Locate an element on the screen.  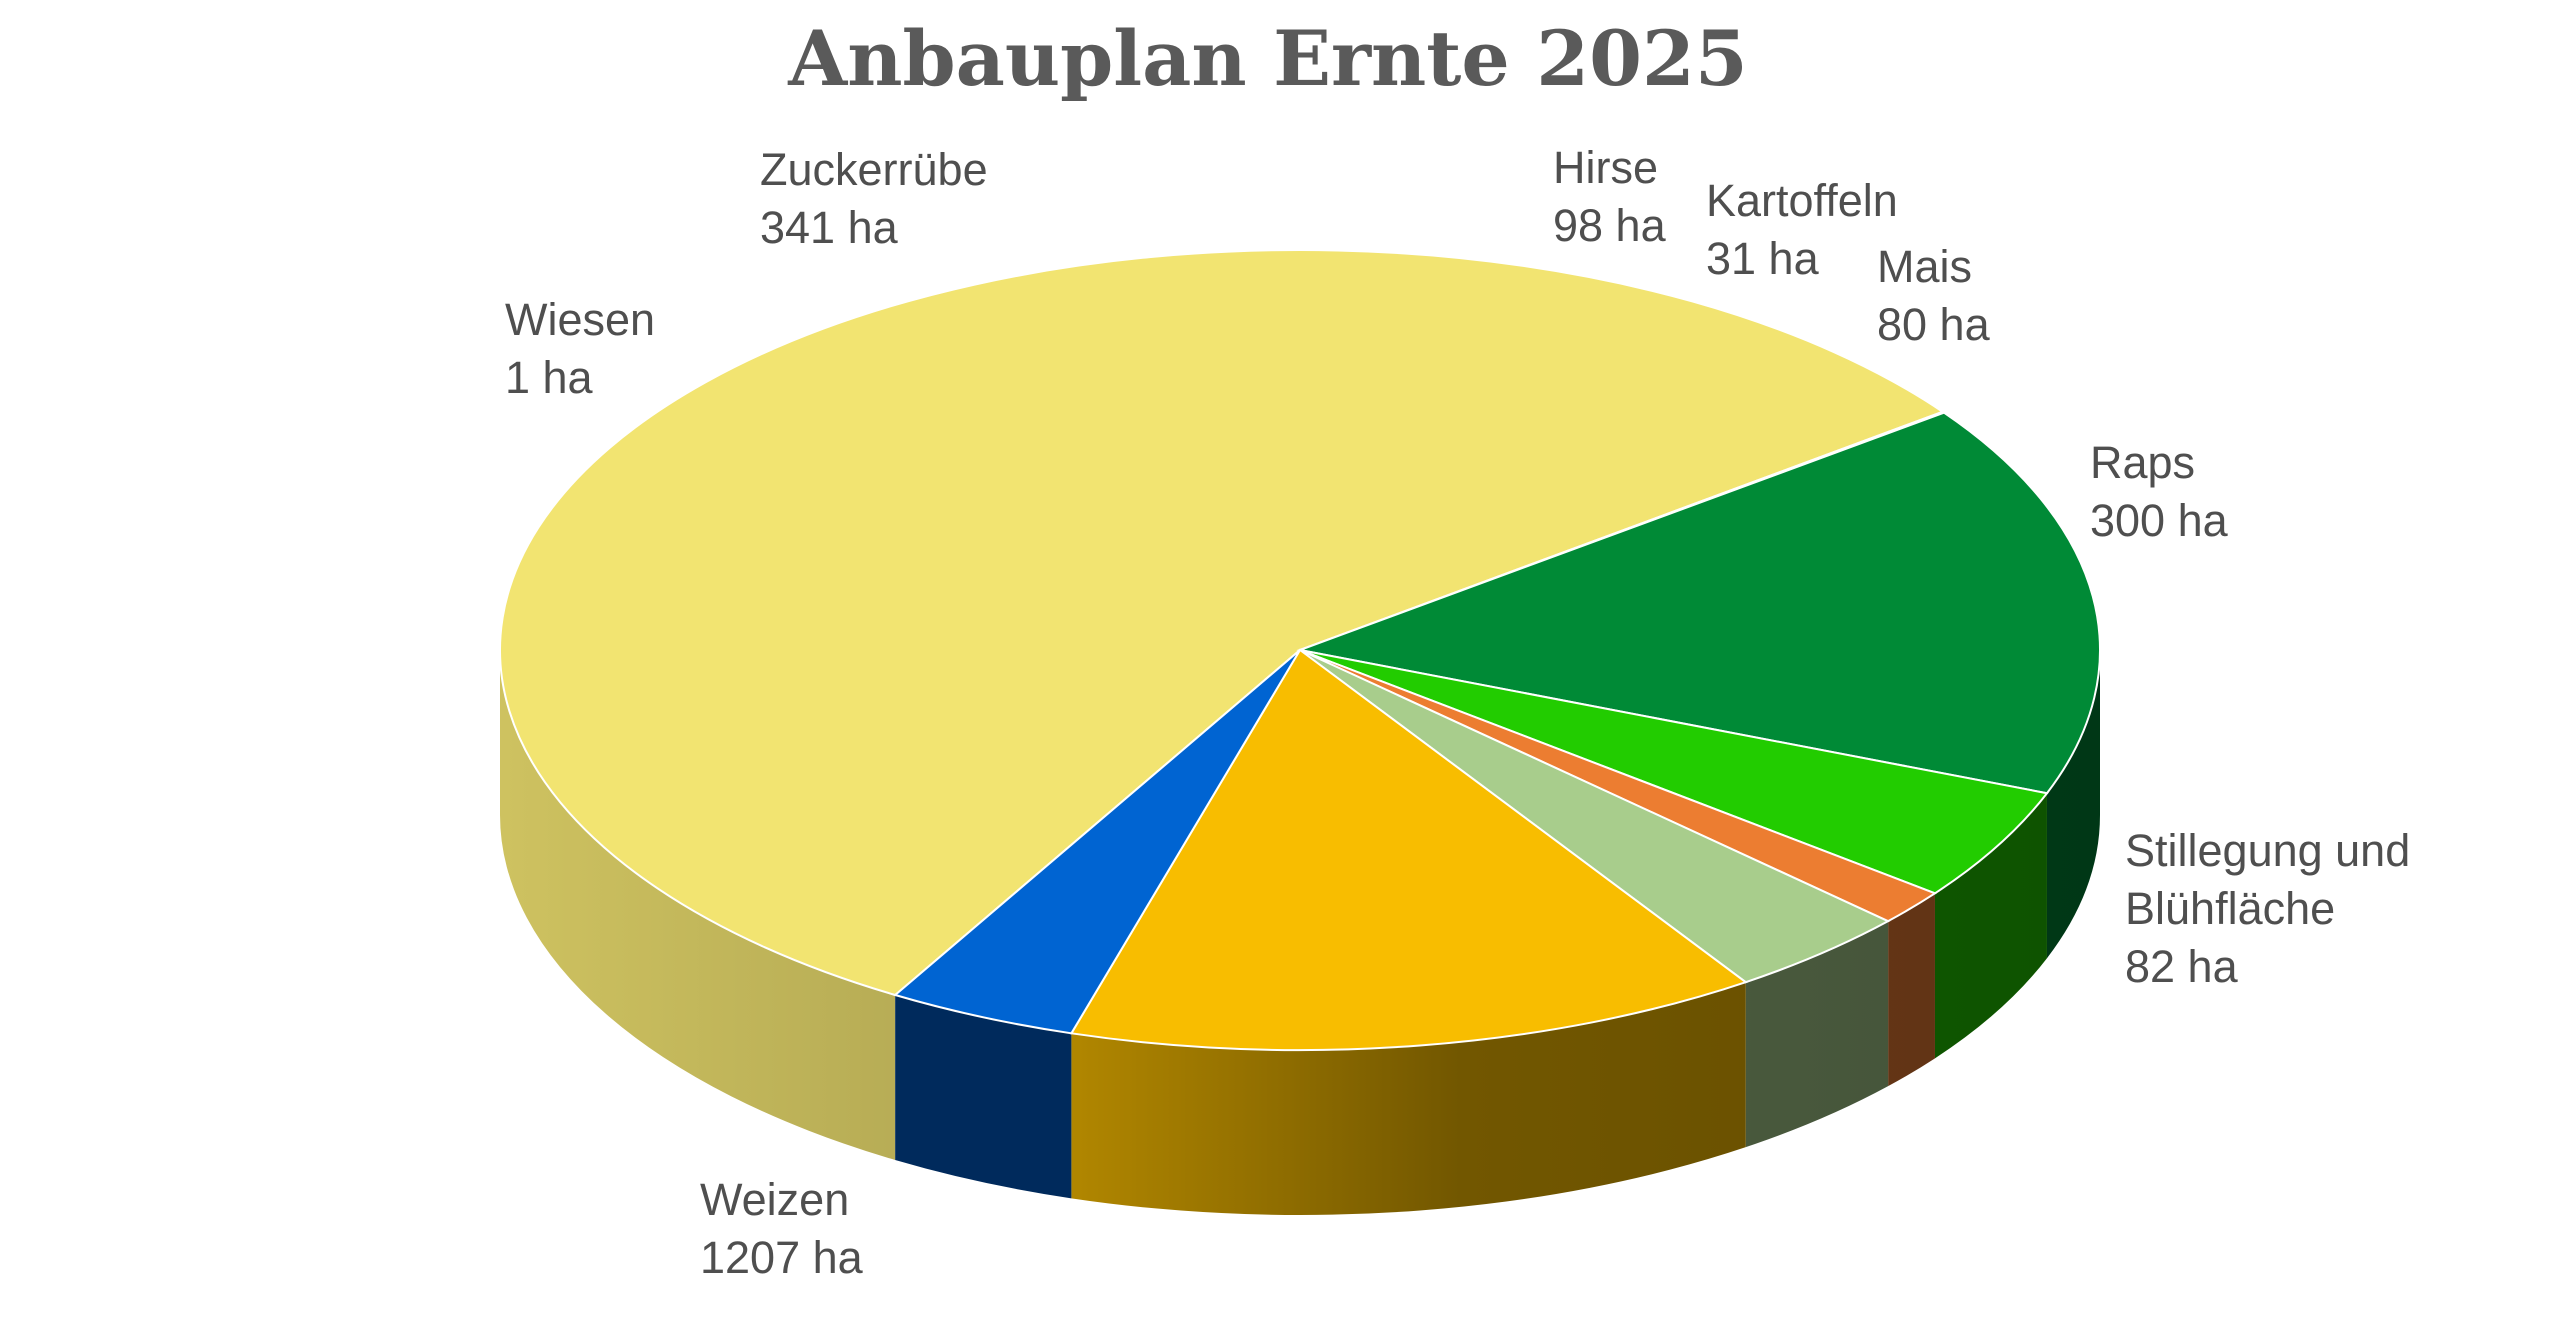
label-line: 1 ha is located at coordinates (549, 377).